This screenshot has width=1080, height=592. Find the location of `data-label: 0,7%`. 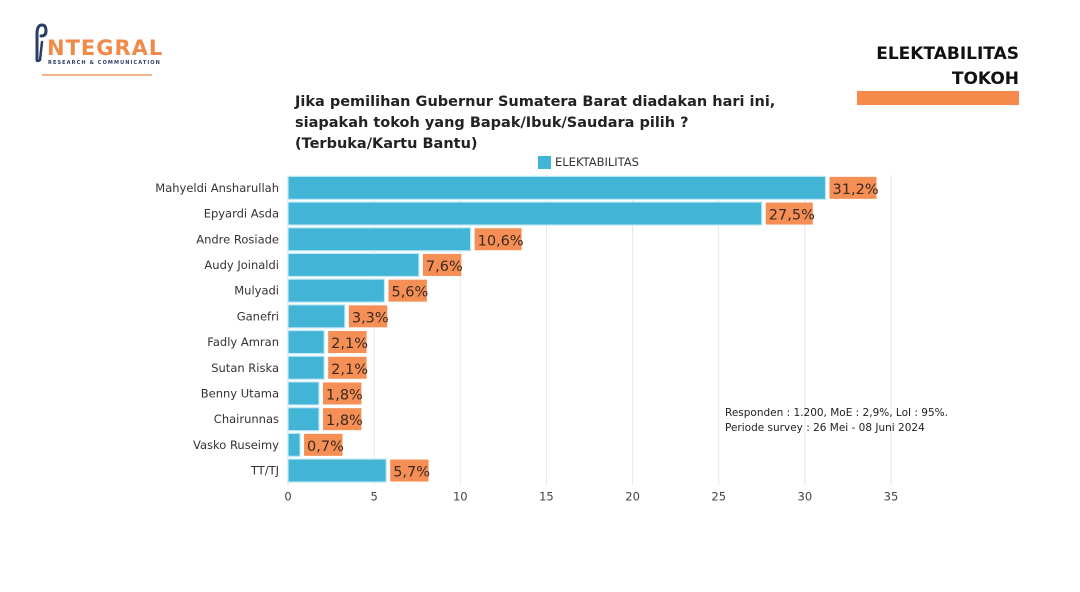

data-label: 0,7% is located at coordinates (325, 447).